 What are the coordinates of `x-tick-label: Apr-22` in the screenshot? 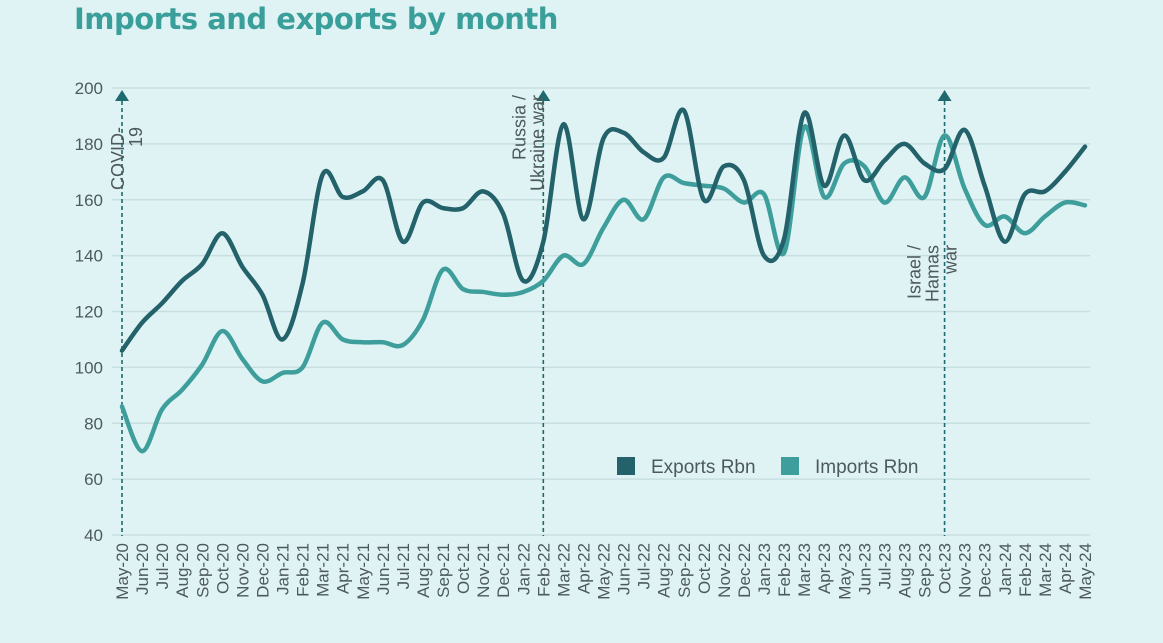 It's located at (583, 568).